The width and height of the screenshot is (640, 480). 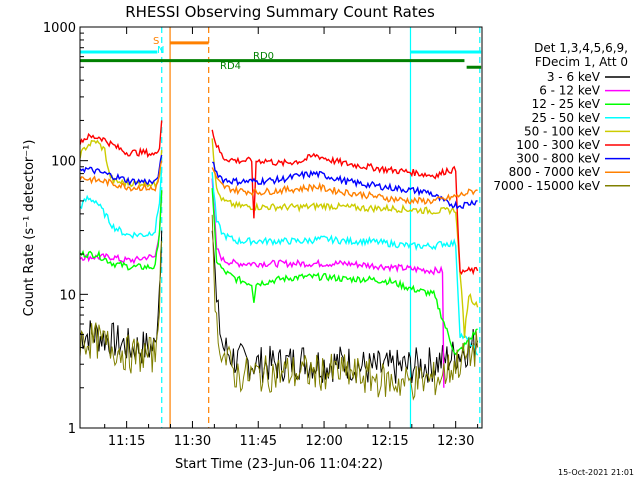 I want to click on chart-title: RHESSI Observing Summary Count Rates, so click(x=280, y=12).